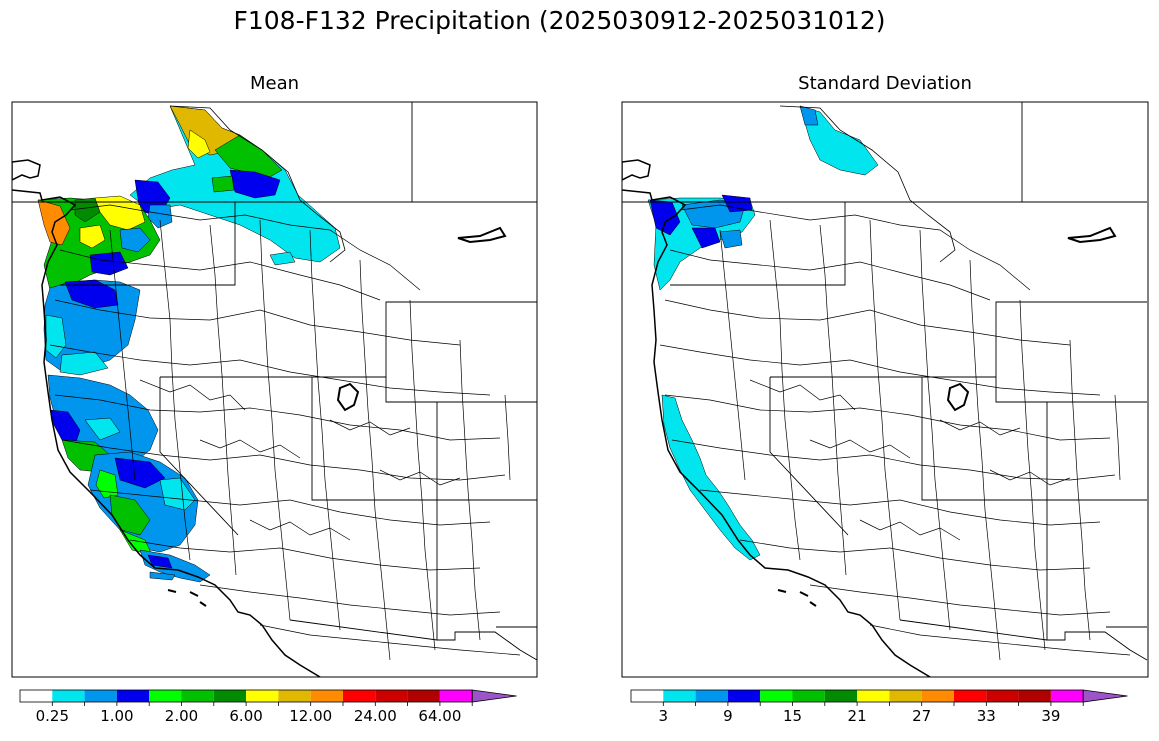 The height and width of the screenshot is (741, 1159). Describe the element at coordinates (857, 716) in the screenshot. I see `colorbar-tick-label: 21` at that location.